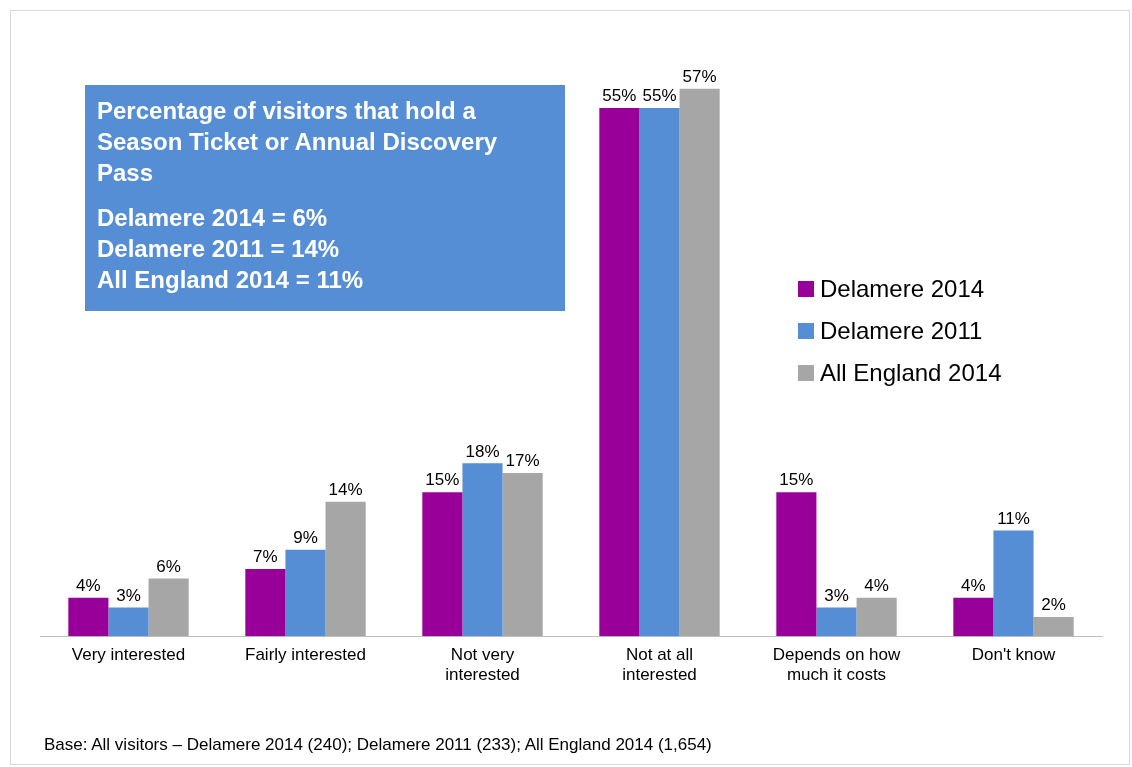 The width and height of the screenshot is (1132, 767). I want to click on legend-label: All England 2014, so click(911, 373).